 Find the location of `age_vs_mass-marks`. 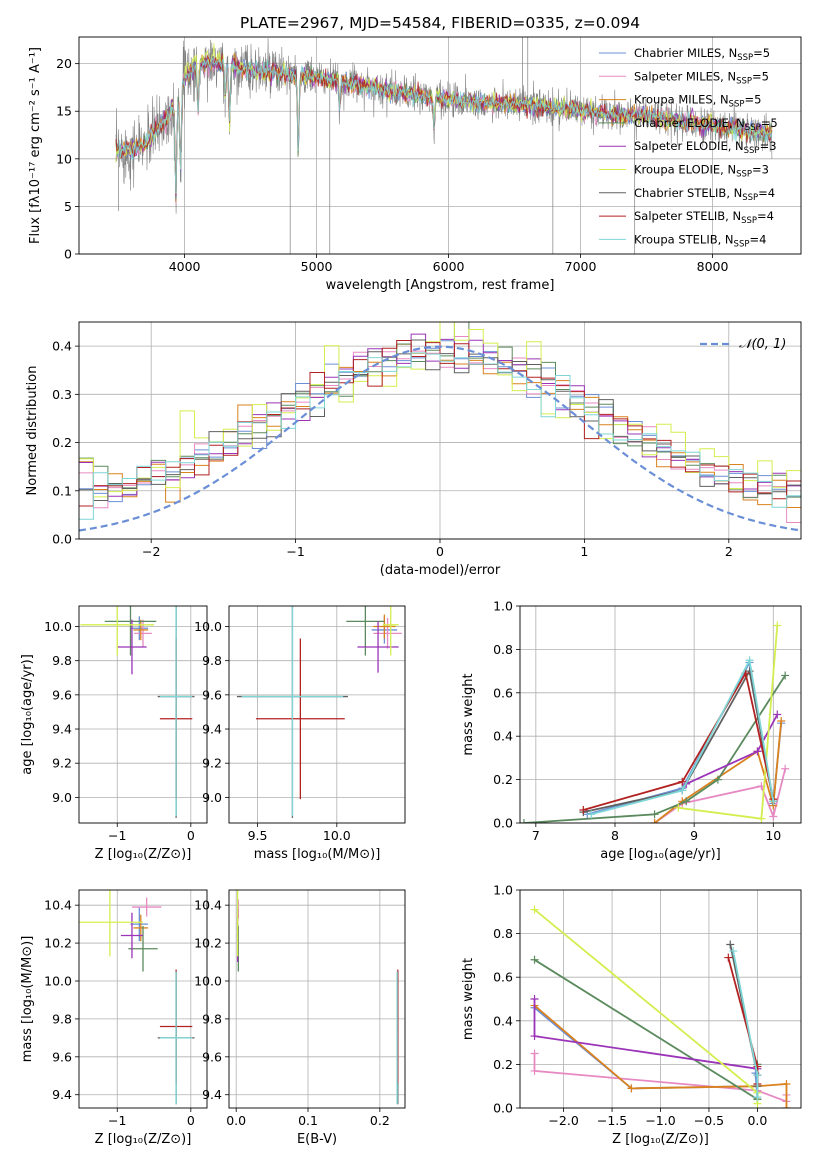

age_vs_mass-marks is located at coordinates (319, 712).